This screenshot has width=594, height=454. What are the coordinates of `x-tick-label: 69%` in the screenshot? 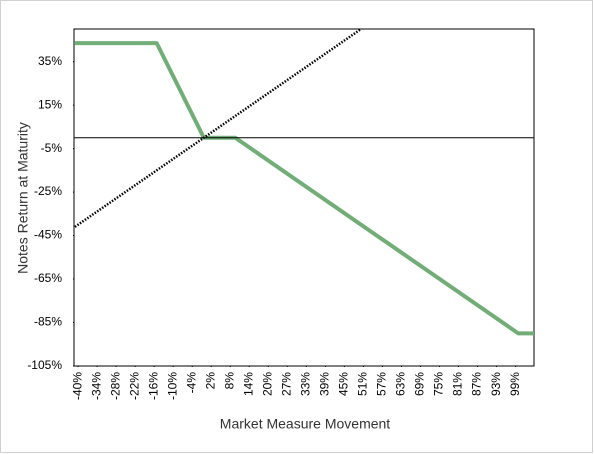 It's located at (420, 384).